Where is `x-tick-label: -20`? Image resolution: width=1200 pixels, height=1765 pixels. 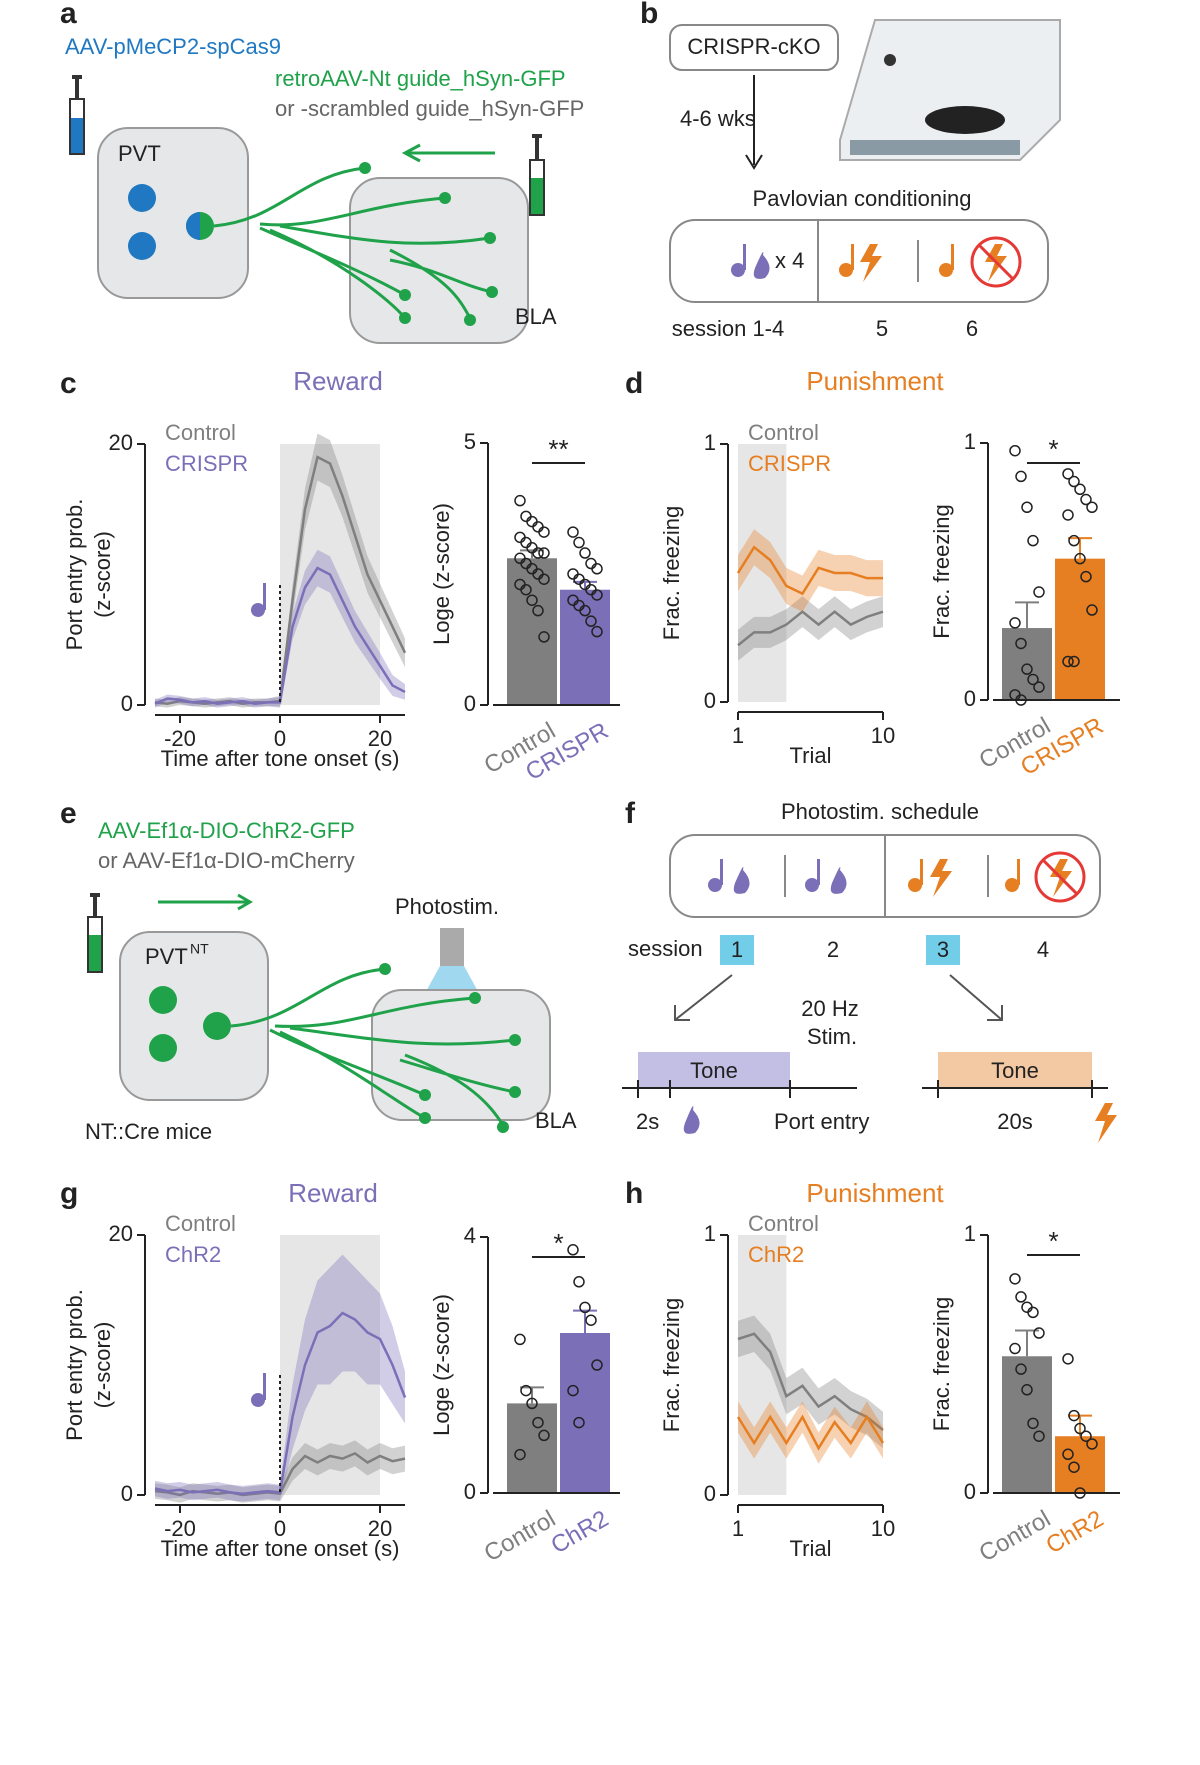 x-tick-label: -20 is located at coordinates (180, 738).